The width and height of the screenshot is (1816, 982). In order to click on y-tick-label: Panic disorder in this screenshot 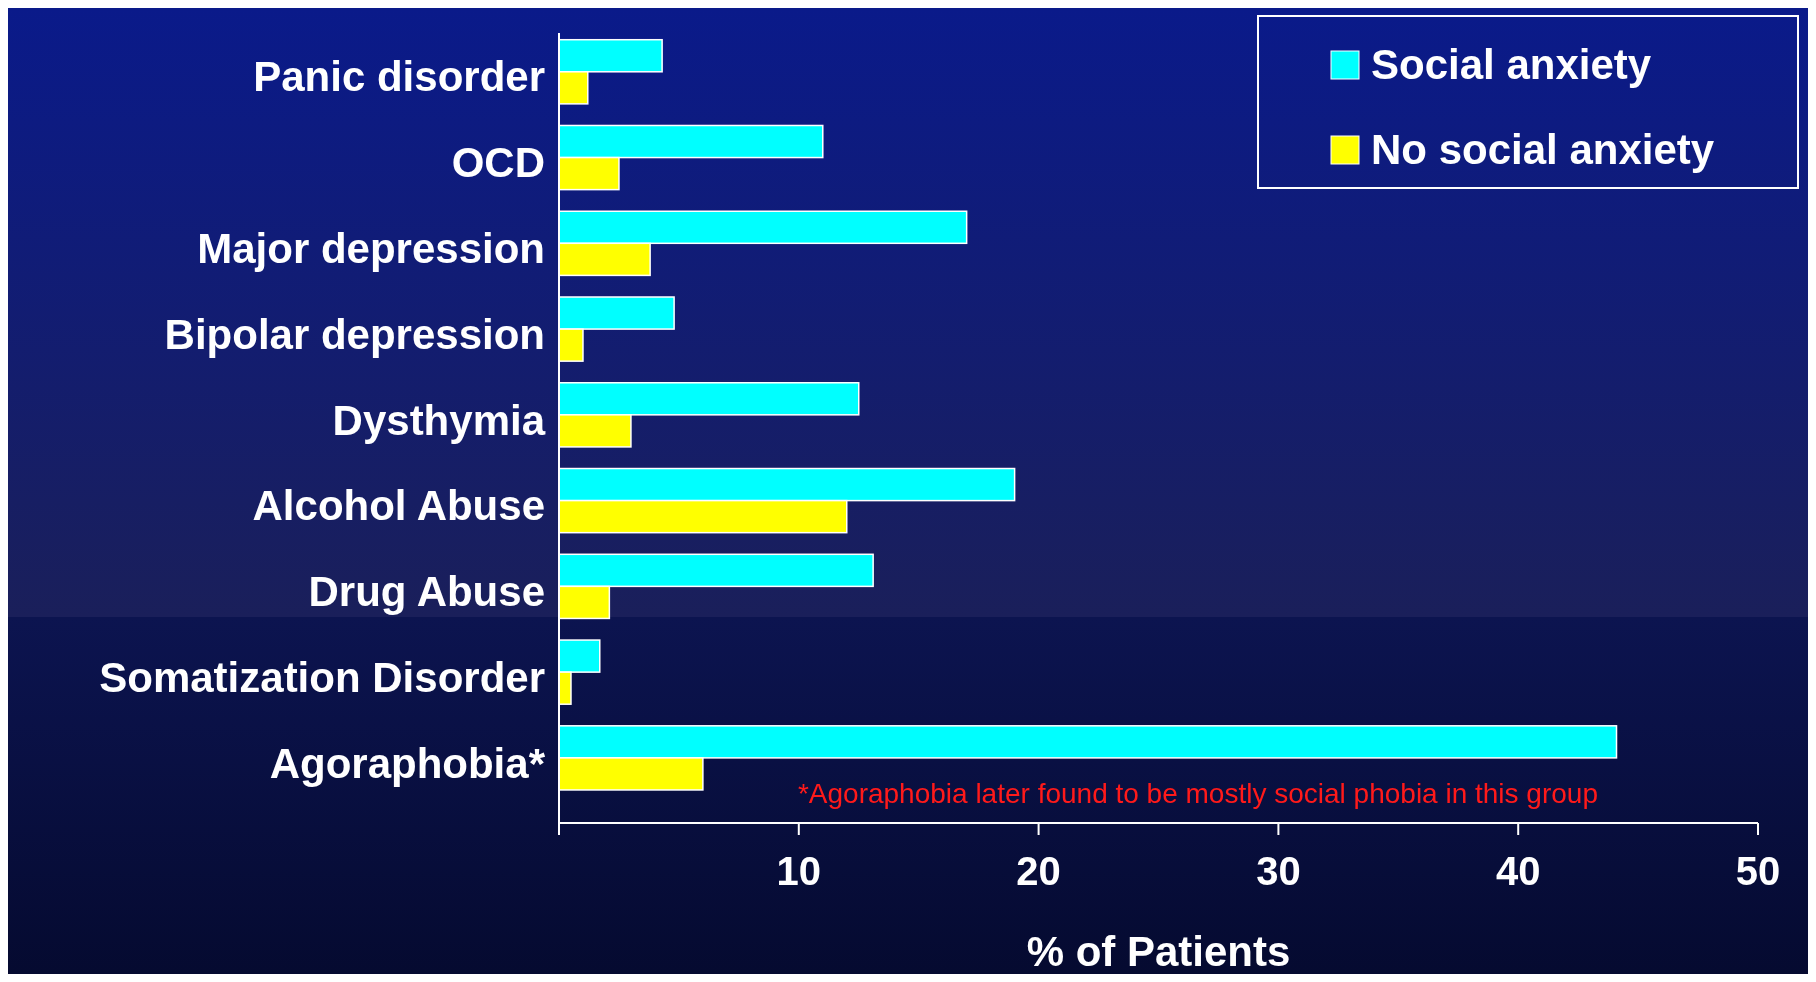, I will do `click(399, 77)`.